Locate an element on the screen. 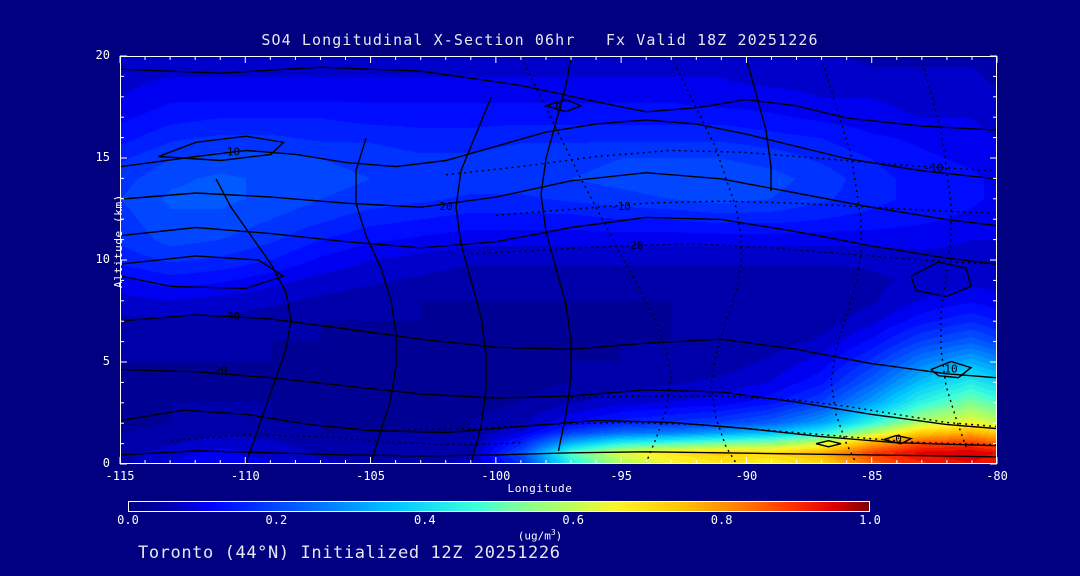  colorbar-tick: 0.8 is located at coordinates (721, 520).